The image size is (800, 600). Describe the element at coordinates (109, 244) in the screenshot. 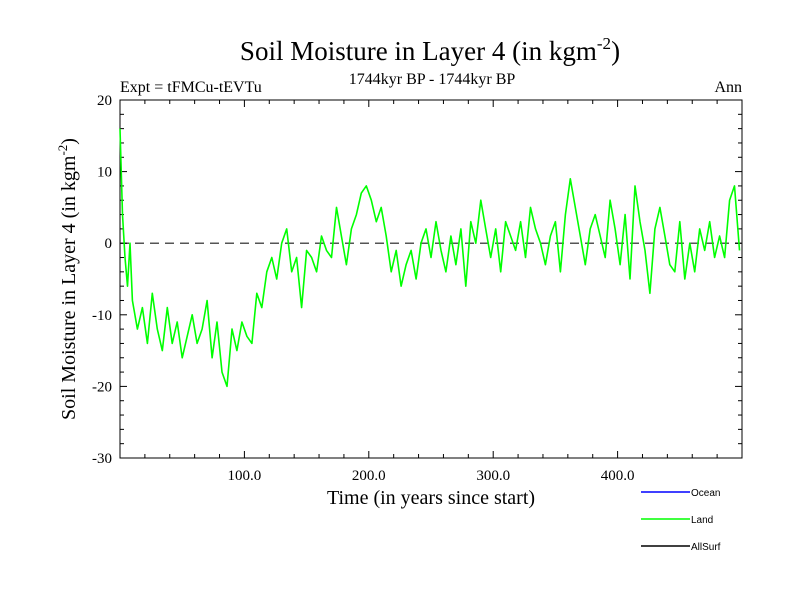

I see `y-tick-label: 0` at that location.